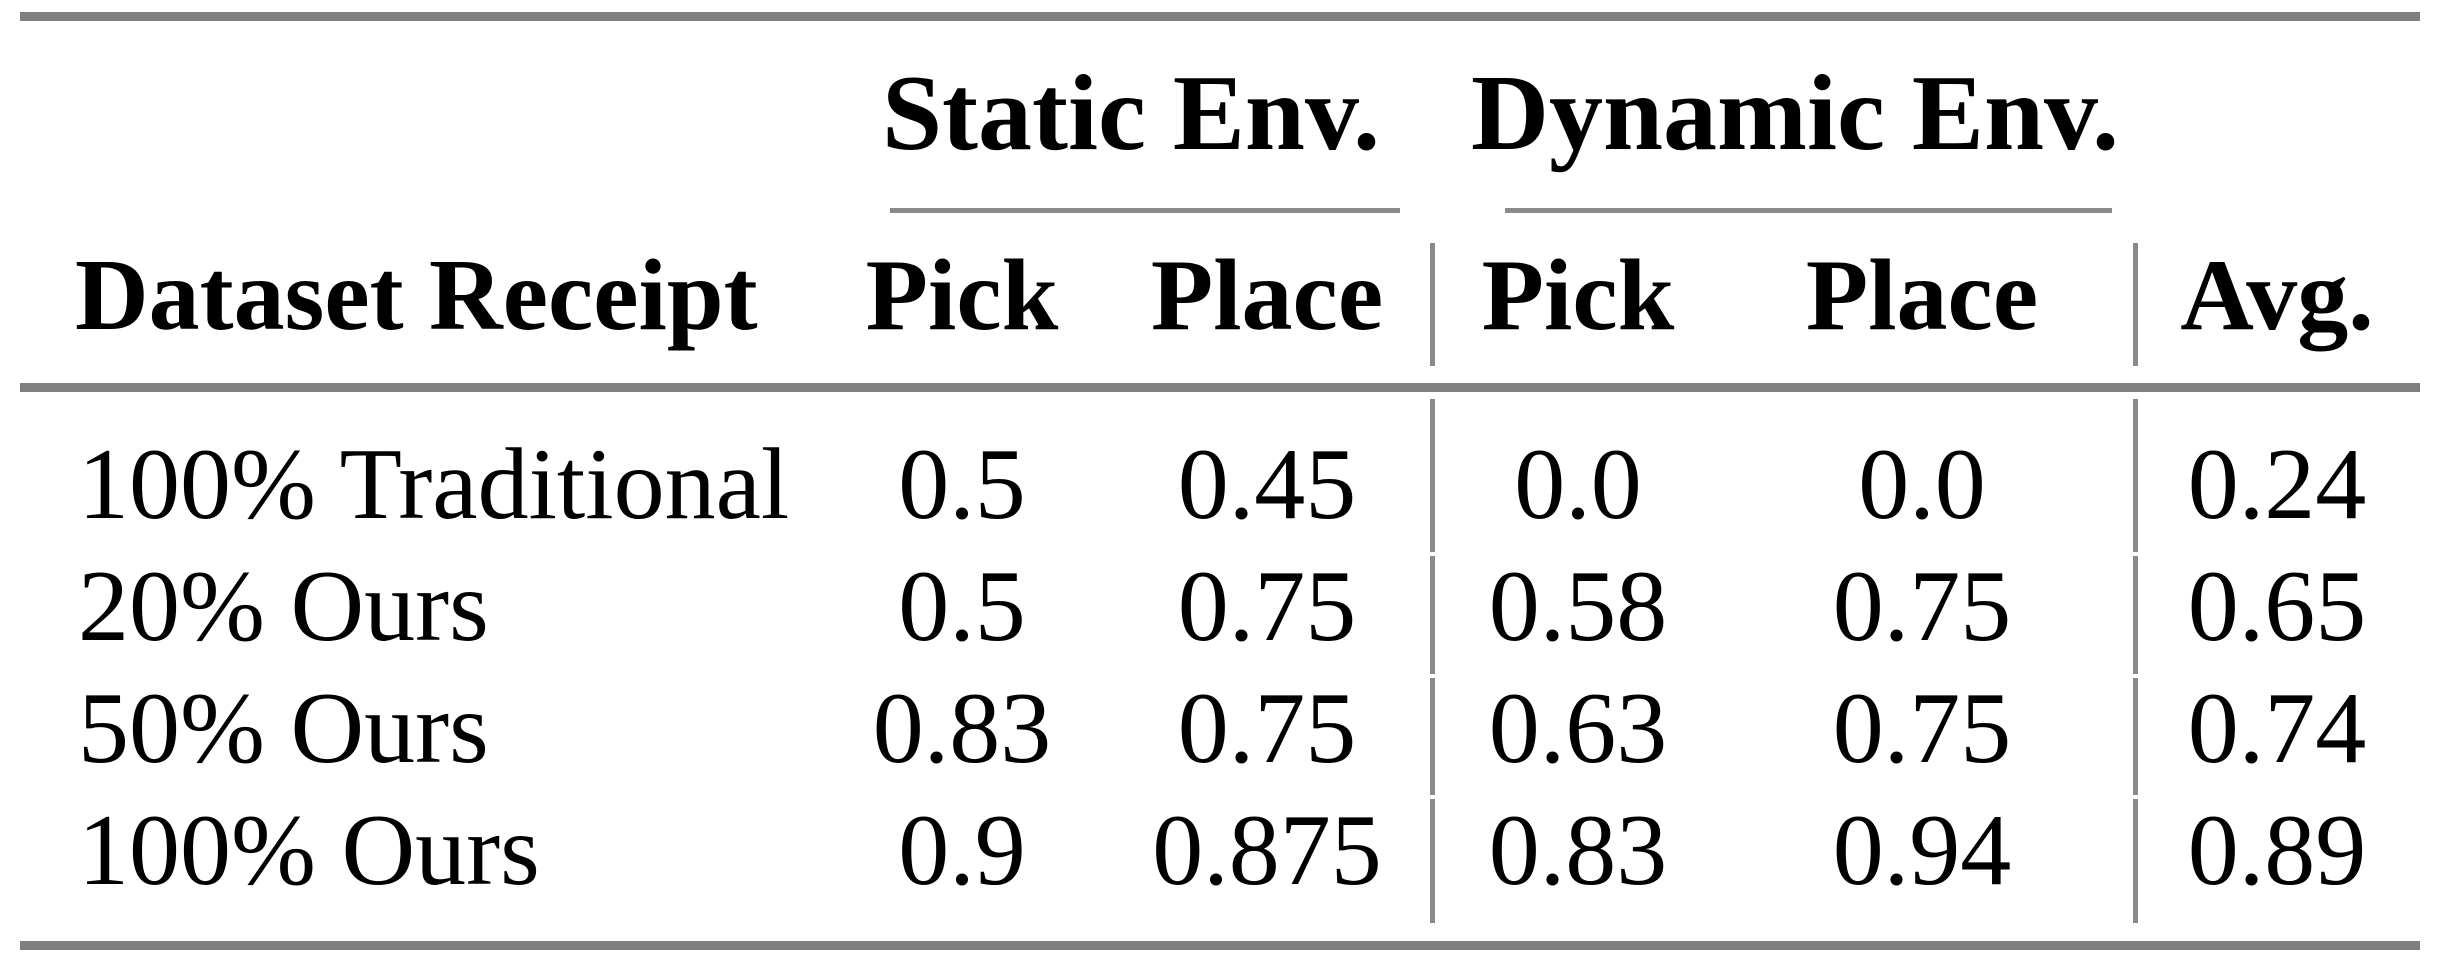 The image size is (2440, 966). Describe the element at coordinates (1267, 295) in the screenshot. I see `header-static-place: Place` at that location.